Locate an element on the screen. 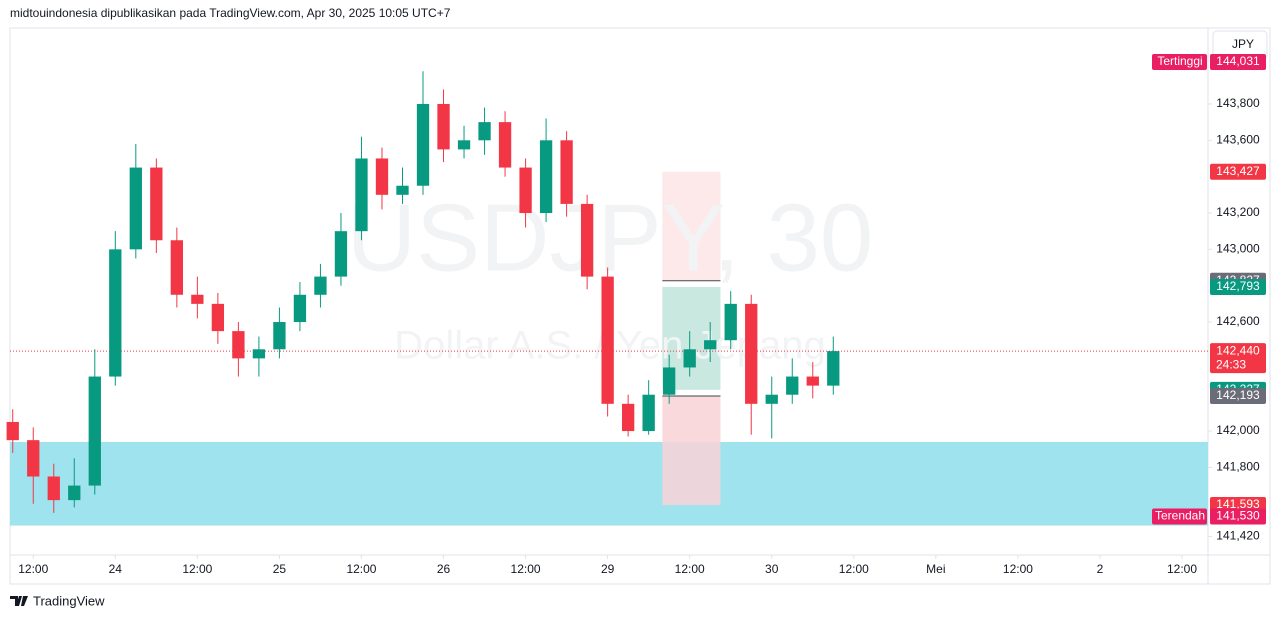 Image resolution: width=1281 pixels, height=624 pixels. y-tick-label: 143,600 is located at coordinates (1238, 139).